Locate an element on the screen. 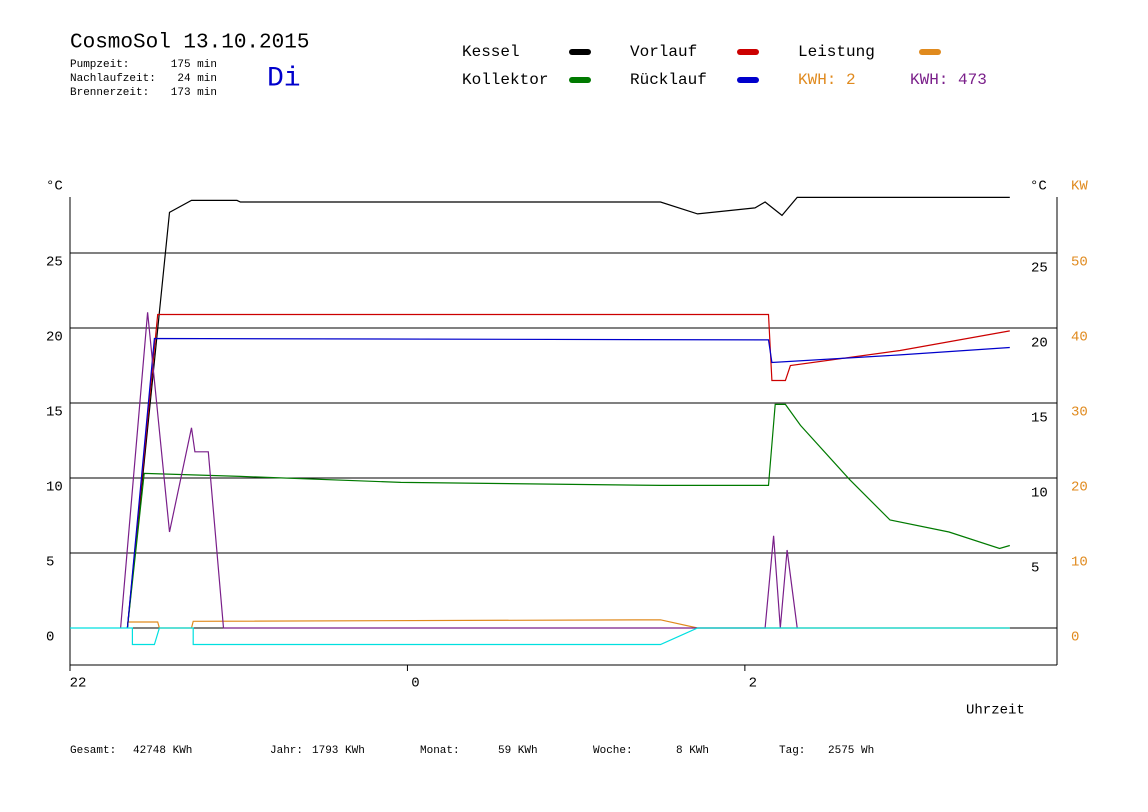  y2-unit: KW is located at coordinates (1079, 187).